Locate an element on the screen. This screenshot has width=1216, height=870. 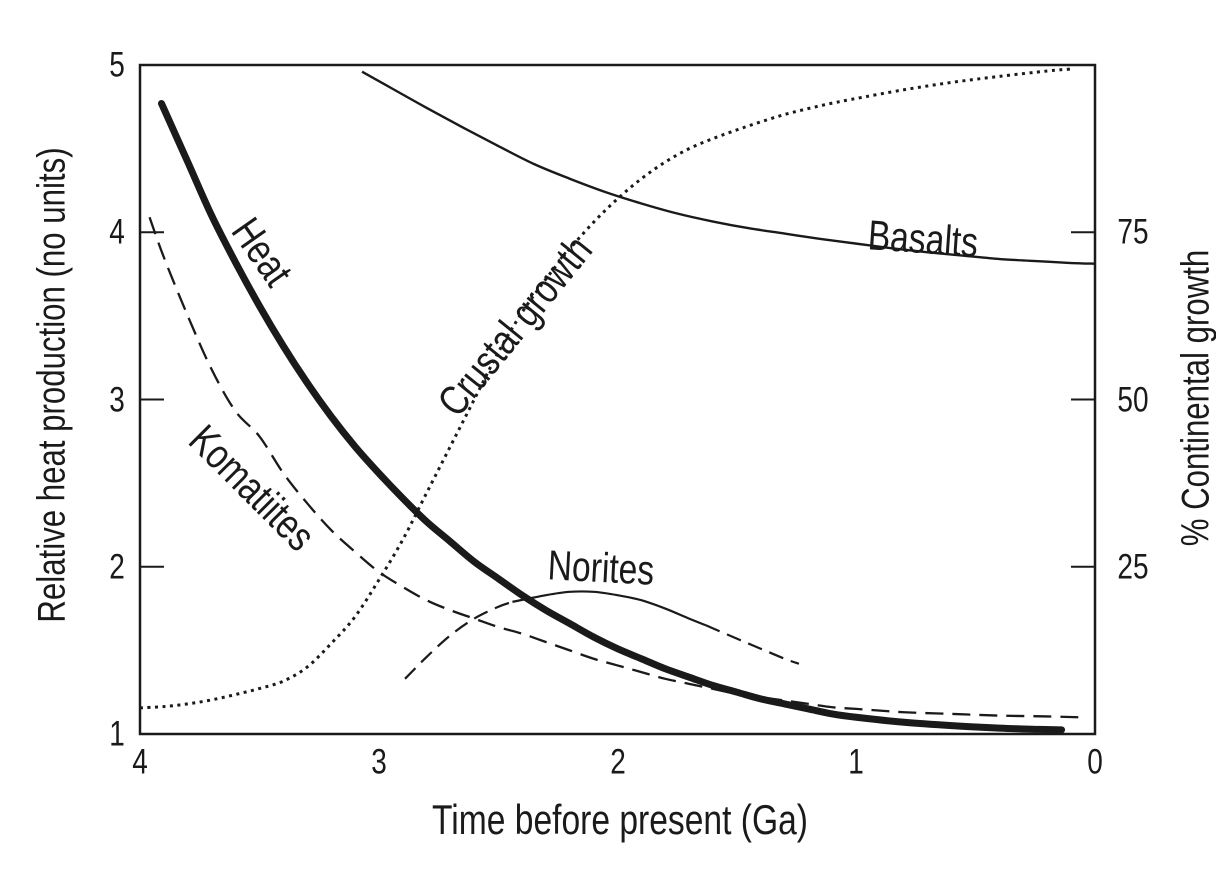
x-tick-label-1: 1 is located at coordinates (856, 762).